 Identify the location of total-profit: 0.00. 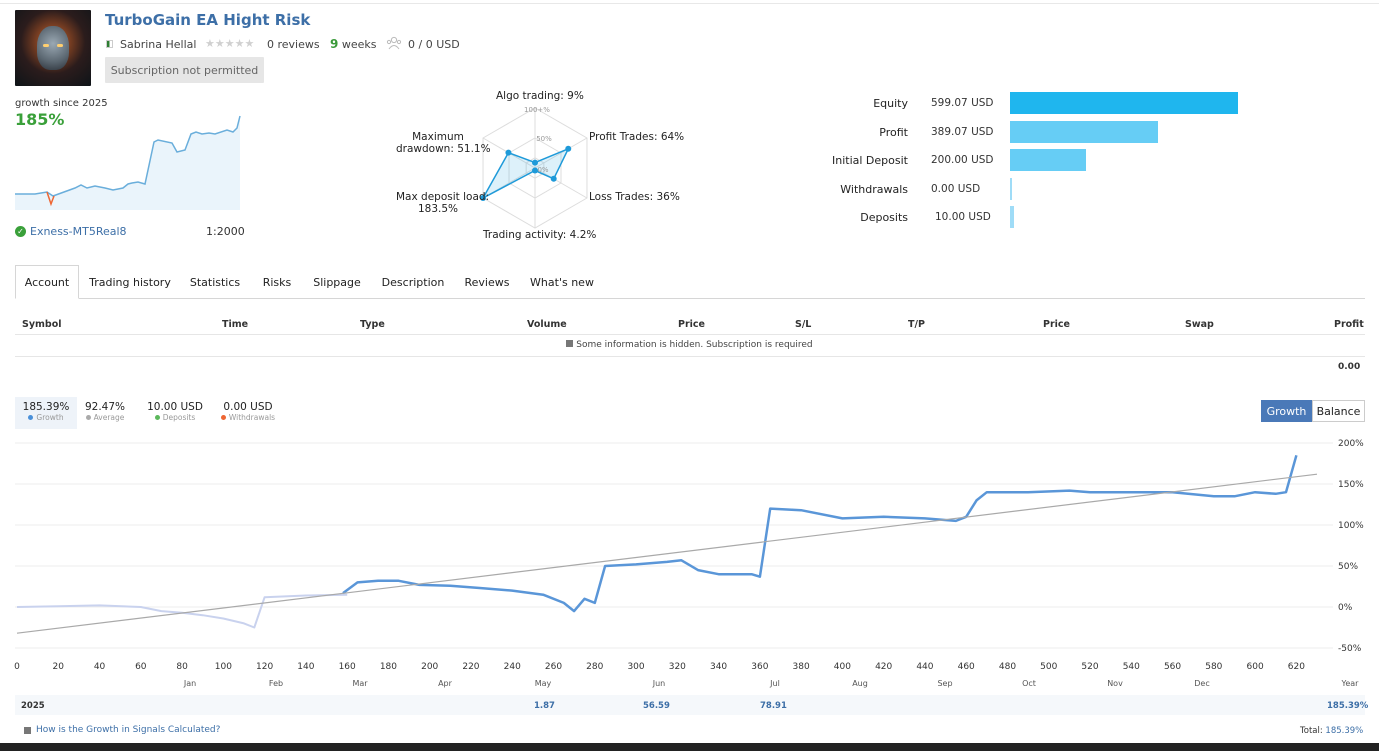
(1349, 367).